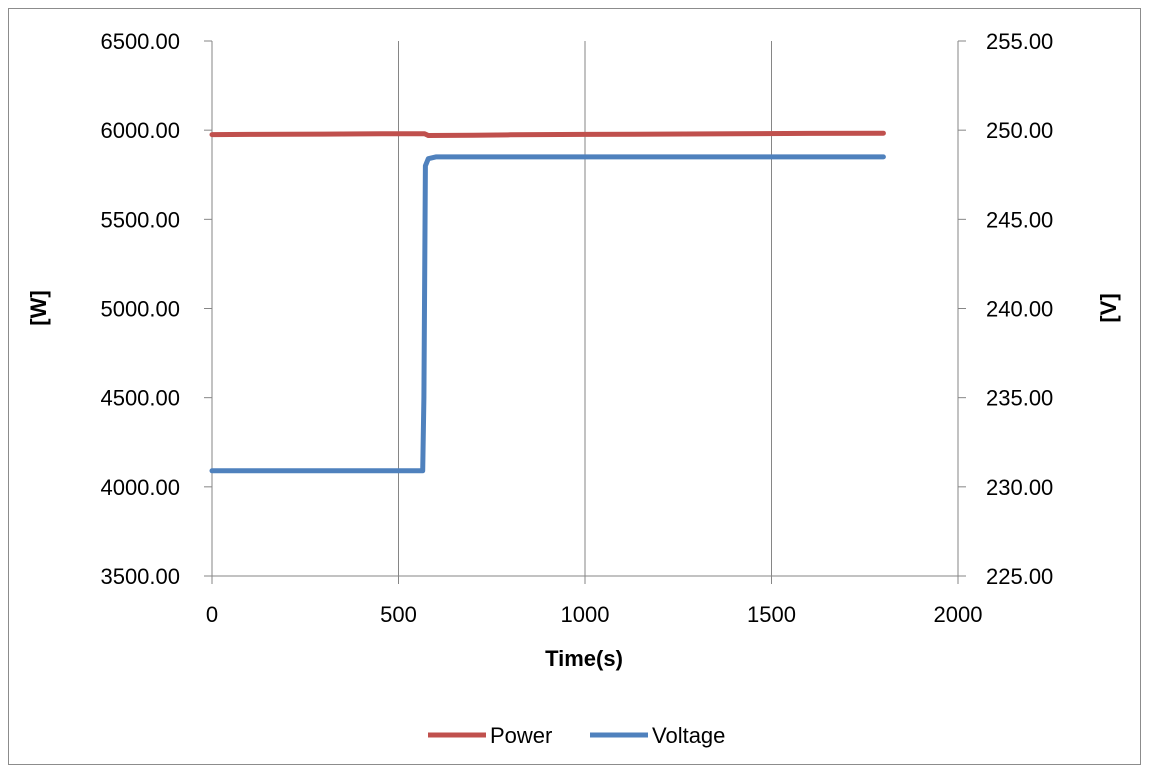  What do you see at coordinates (1019, 576) in the screenshot?
I see `right-y-tick-label: 225.00` at bounding box center [1019, 576].